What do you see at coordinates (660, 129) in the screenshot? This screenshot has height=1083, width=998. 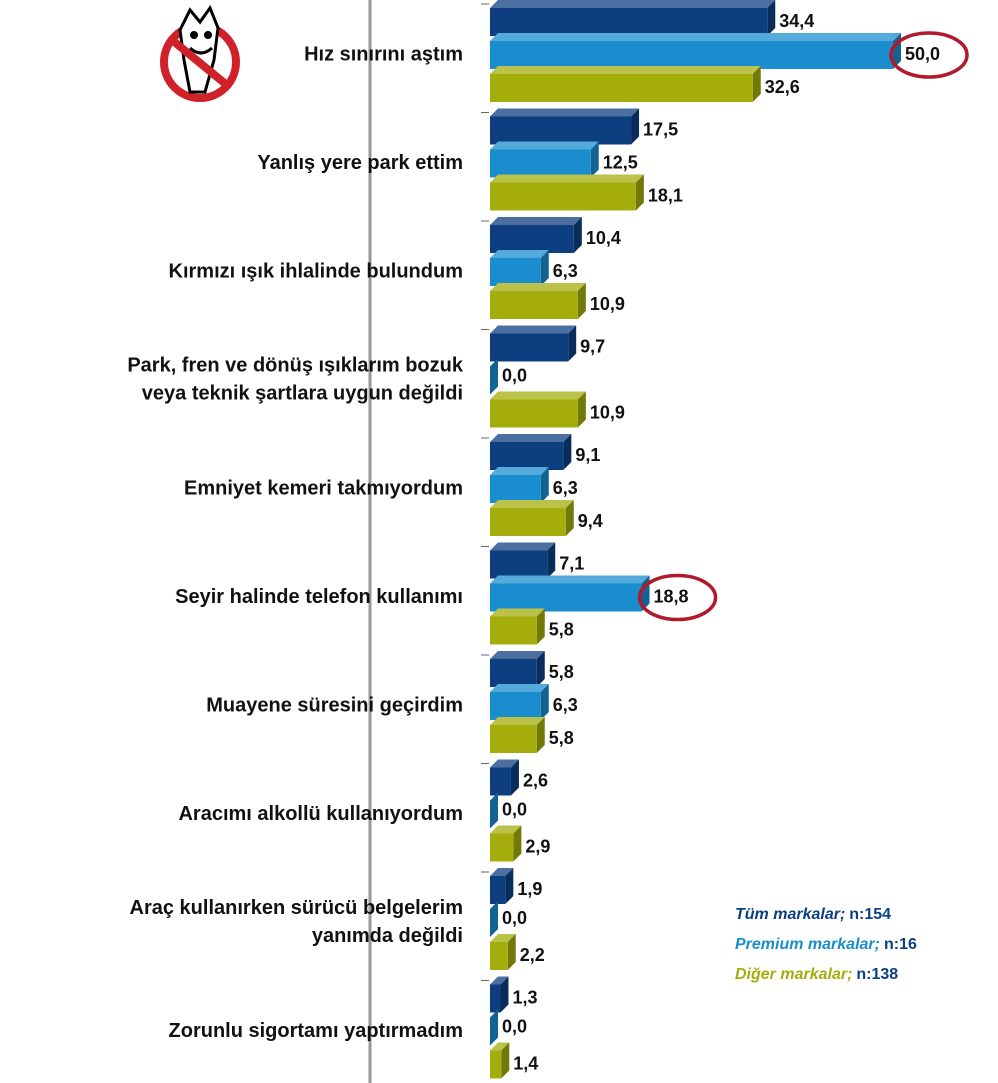 I see `value-label: 17,5` at bounding box center [660, 129].